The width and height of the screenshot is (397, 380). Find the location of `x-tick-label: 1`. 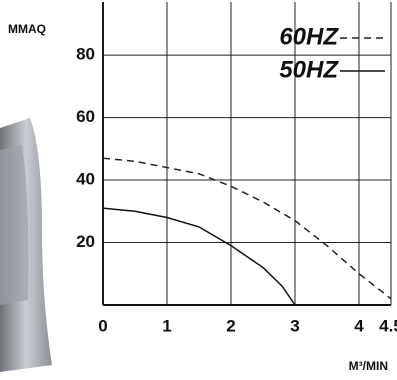

x-tick-label: 1 is located at coordinates (166, 325).